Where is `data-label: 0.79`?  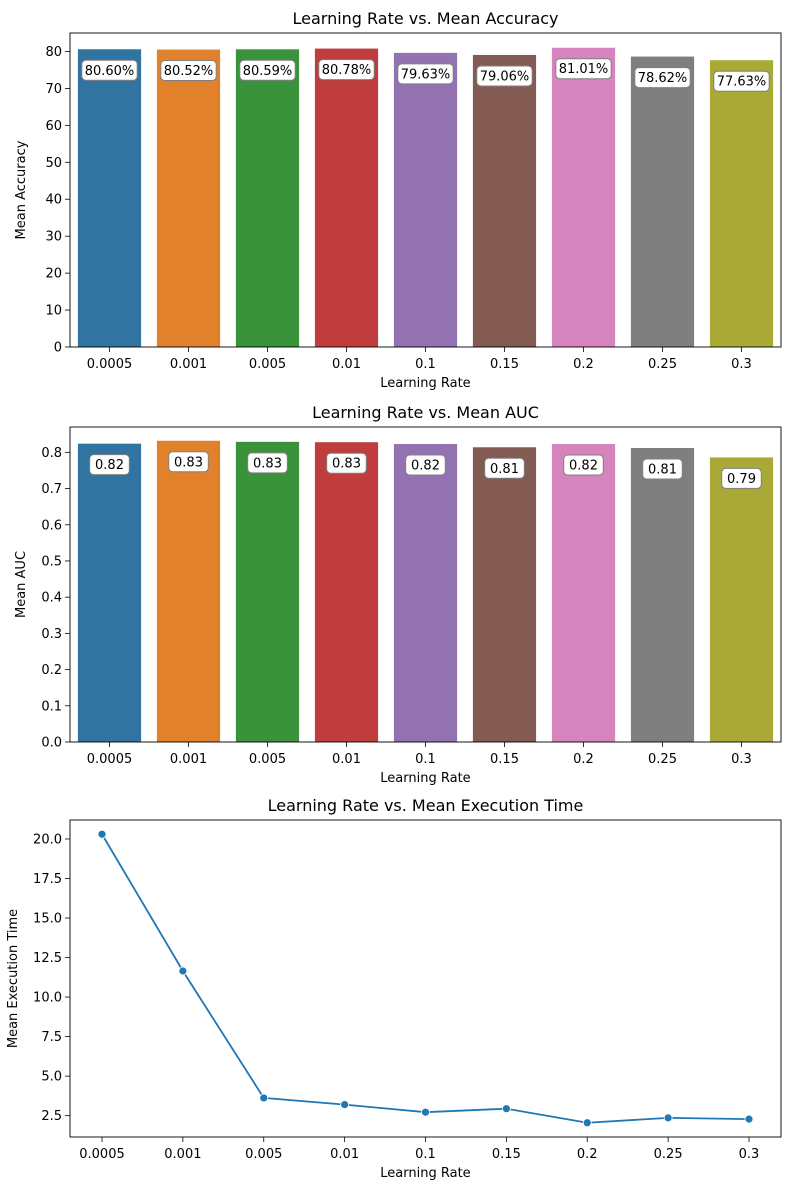 data-label: 0.79 is located at coordinates (741, 479).